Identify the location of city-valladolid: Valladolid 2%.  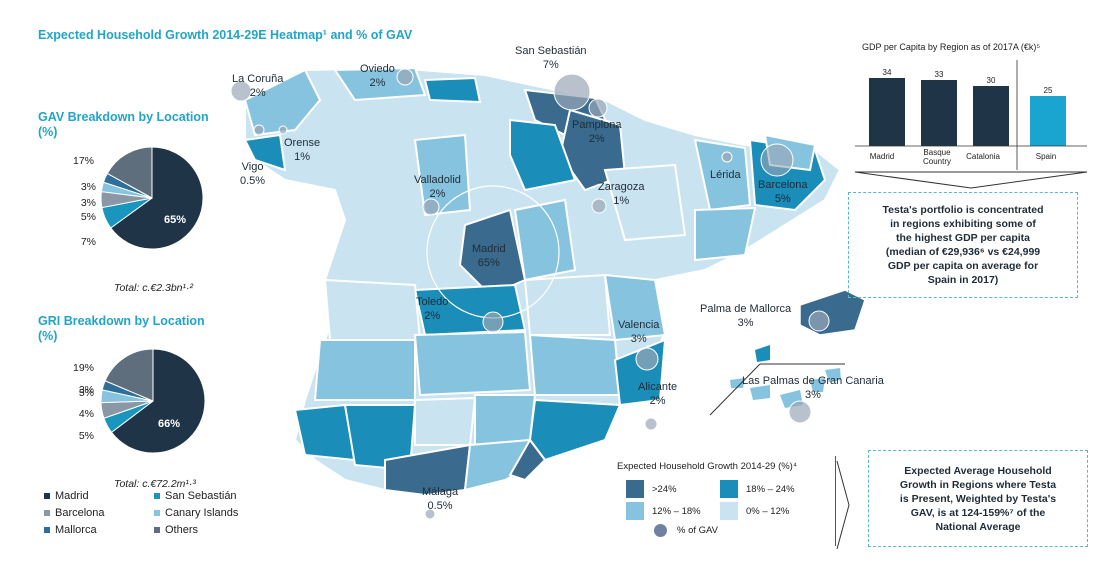
(437, 187).